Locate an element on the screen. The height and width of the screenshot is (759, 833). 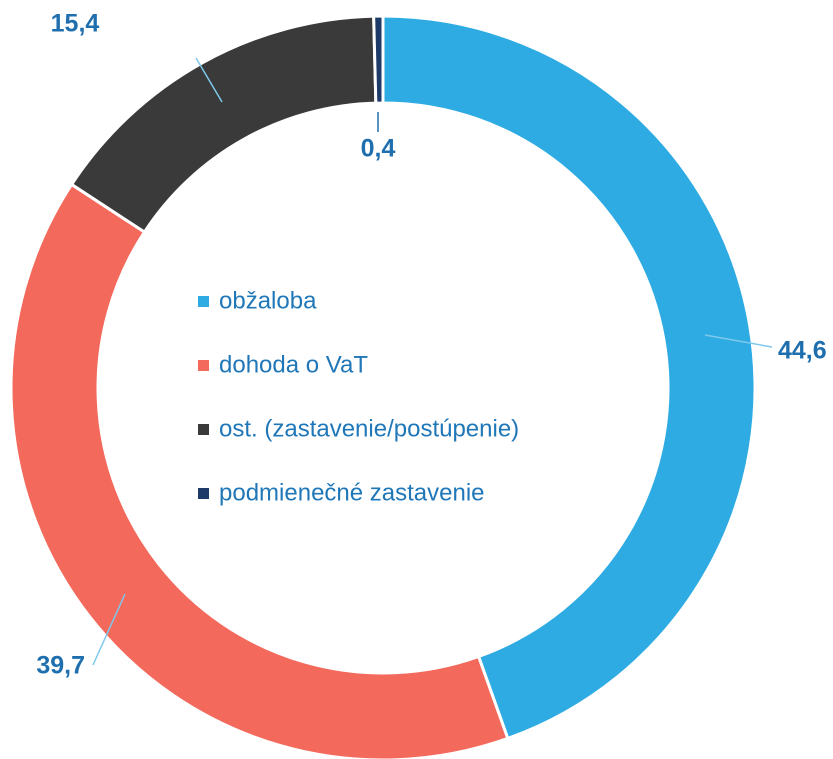
data-label: 39,7 is located at coordinates (60, 666).